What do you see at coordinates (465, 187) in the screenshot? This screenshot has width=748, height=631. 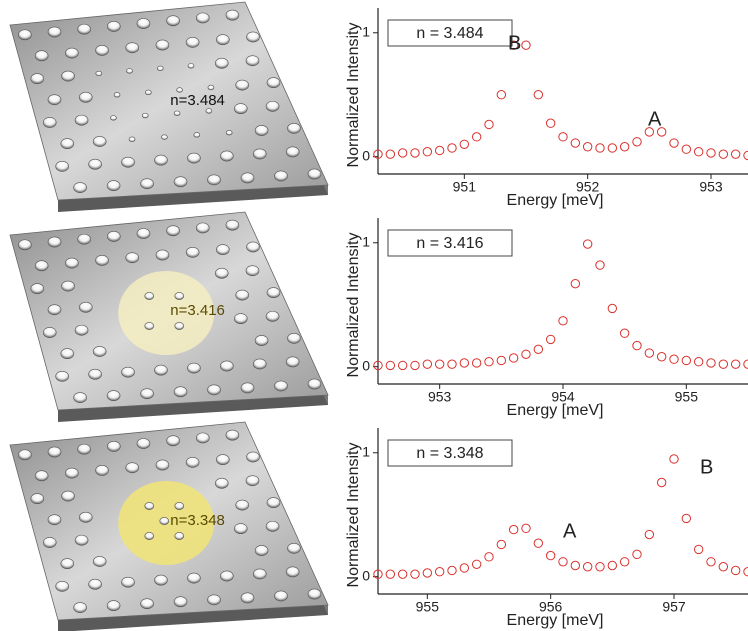 I see `x-tick-label: 951` at bounding box center [465, 187].